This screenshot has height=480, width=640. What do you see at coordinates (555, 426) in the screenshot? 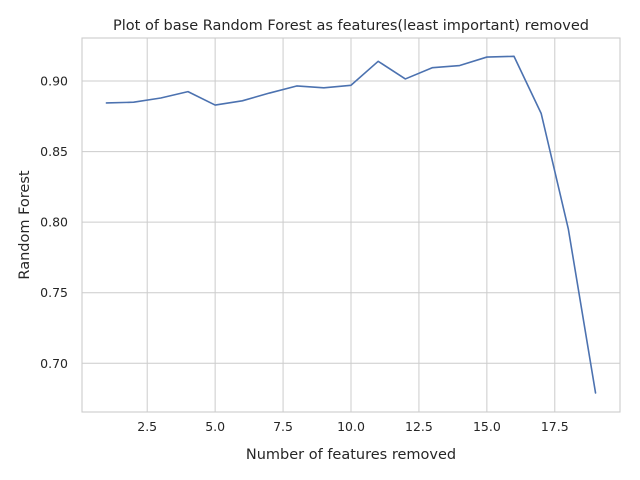
I see `x-tick-label: 17.5` at bounding box center [555, 426].